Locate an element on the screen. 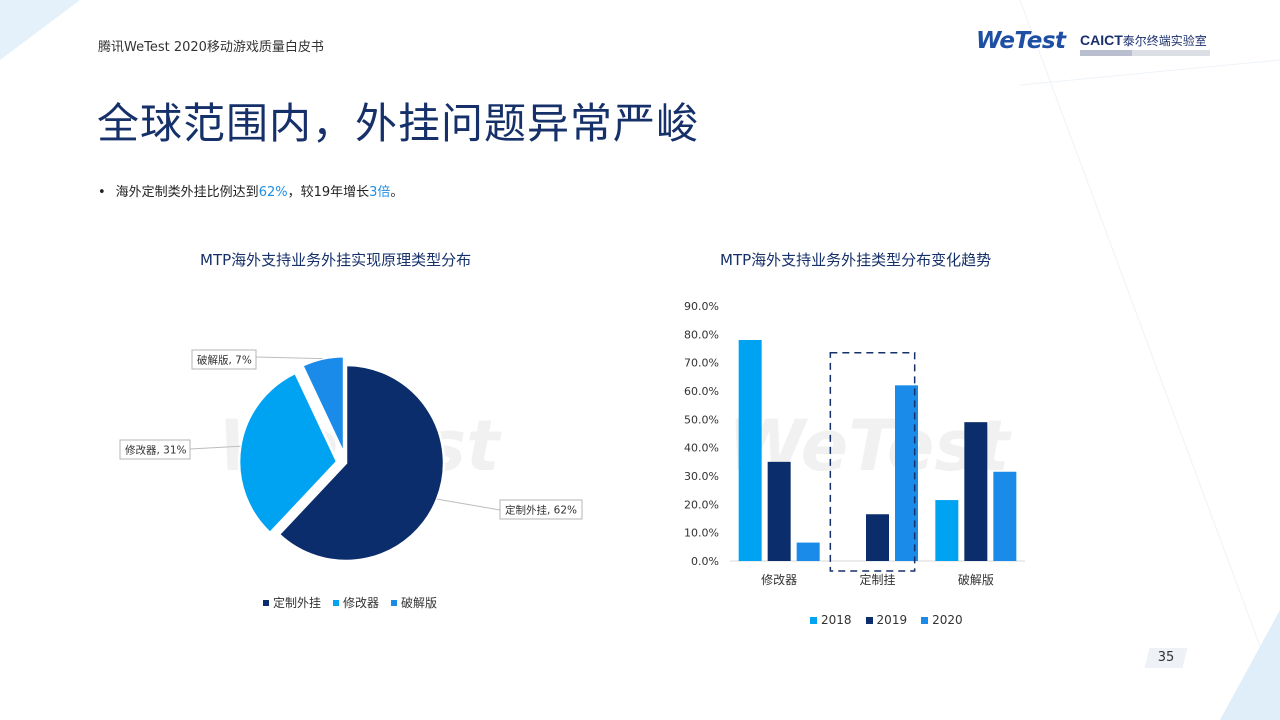  bar-legend: 2018 2019 2020 is located at coordinates (886, 620).